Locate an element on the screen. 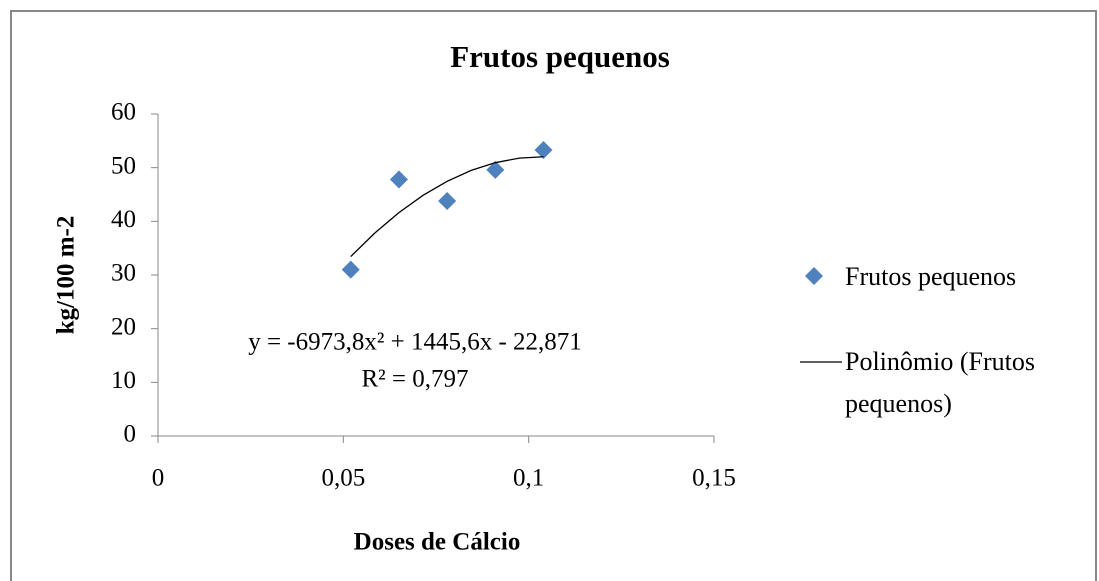 The width and height of the screenshot is (1099, 581). y-tick-label: 30 is located at coordinates (123, 273).